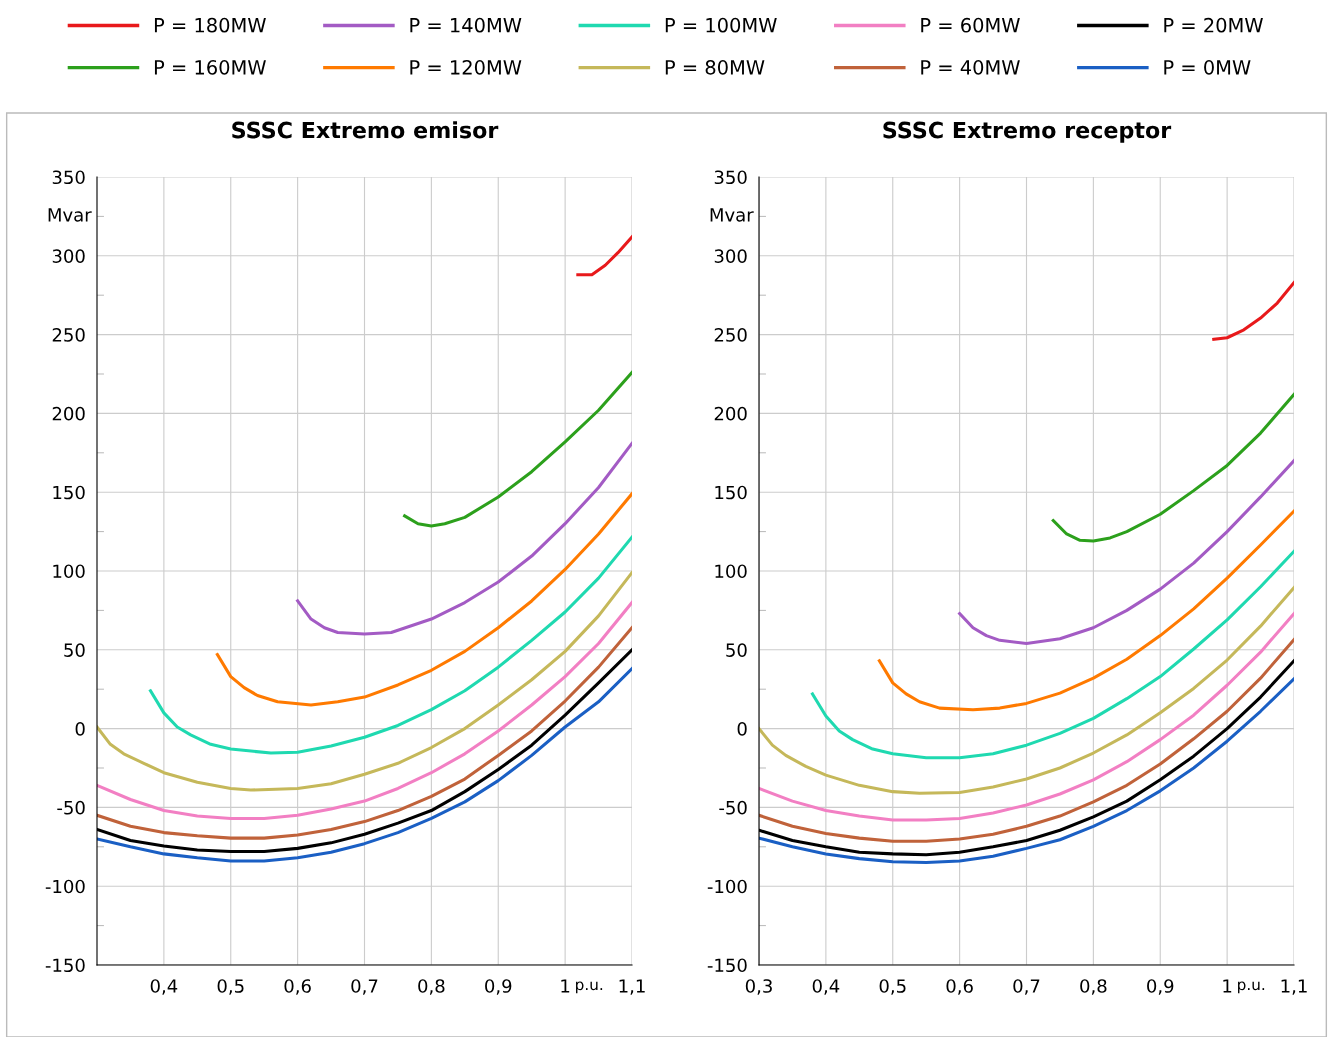  I want to click on x-tick-label: 0,3, so click(758, 987).